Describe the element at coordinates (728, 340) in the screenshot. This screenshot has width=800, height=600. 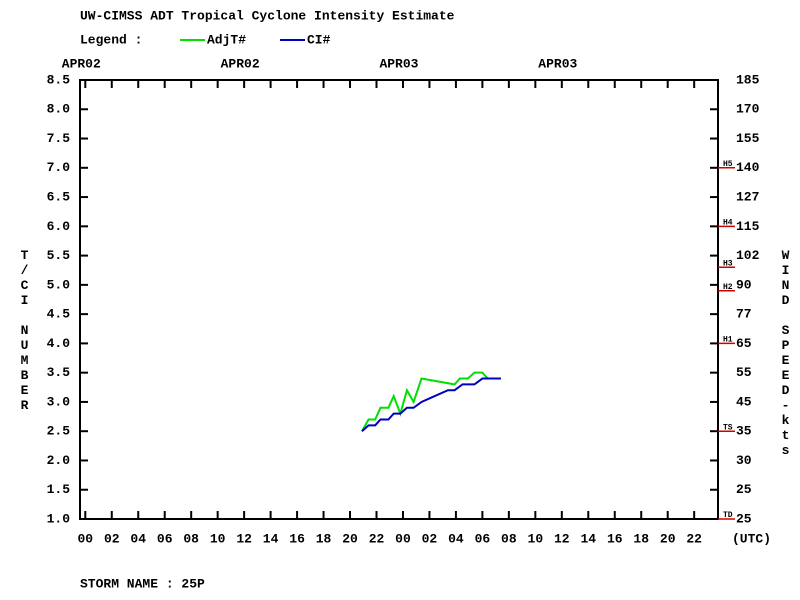
I see `category-label: H1` at that location.